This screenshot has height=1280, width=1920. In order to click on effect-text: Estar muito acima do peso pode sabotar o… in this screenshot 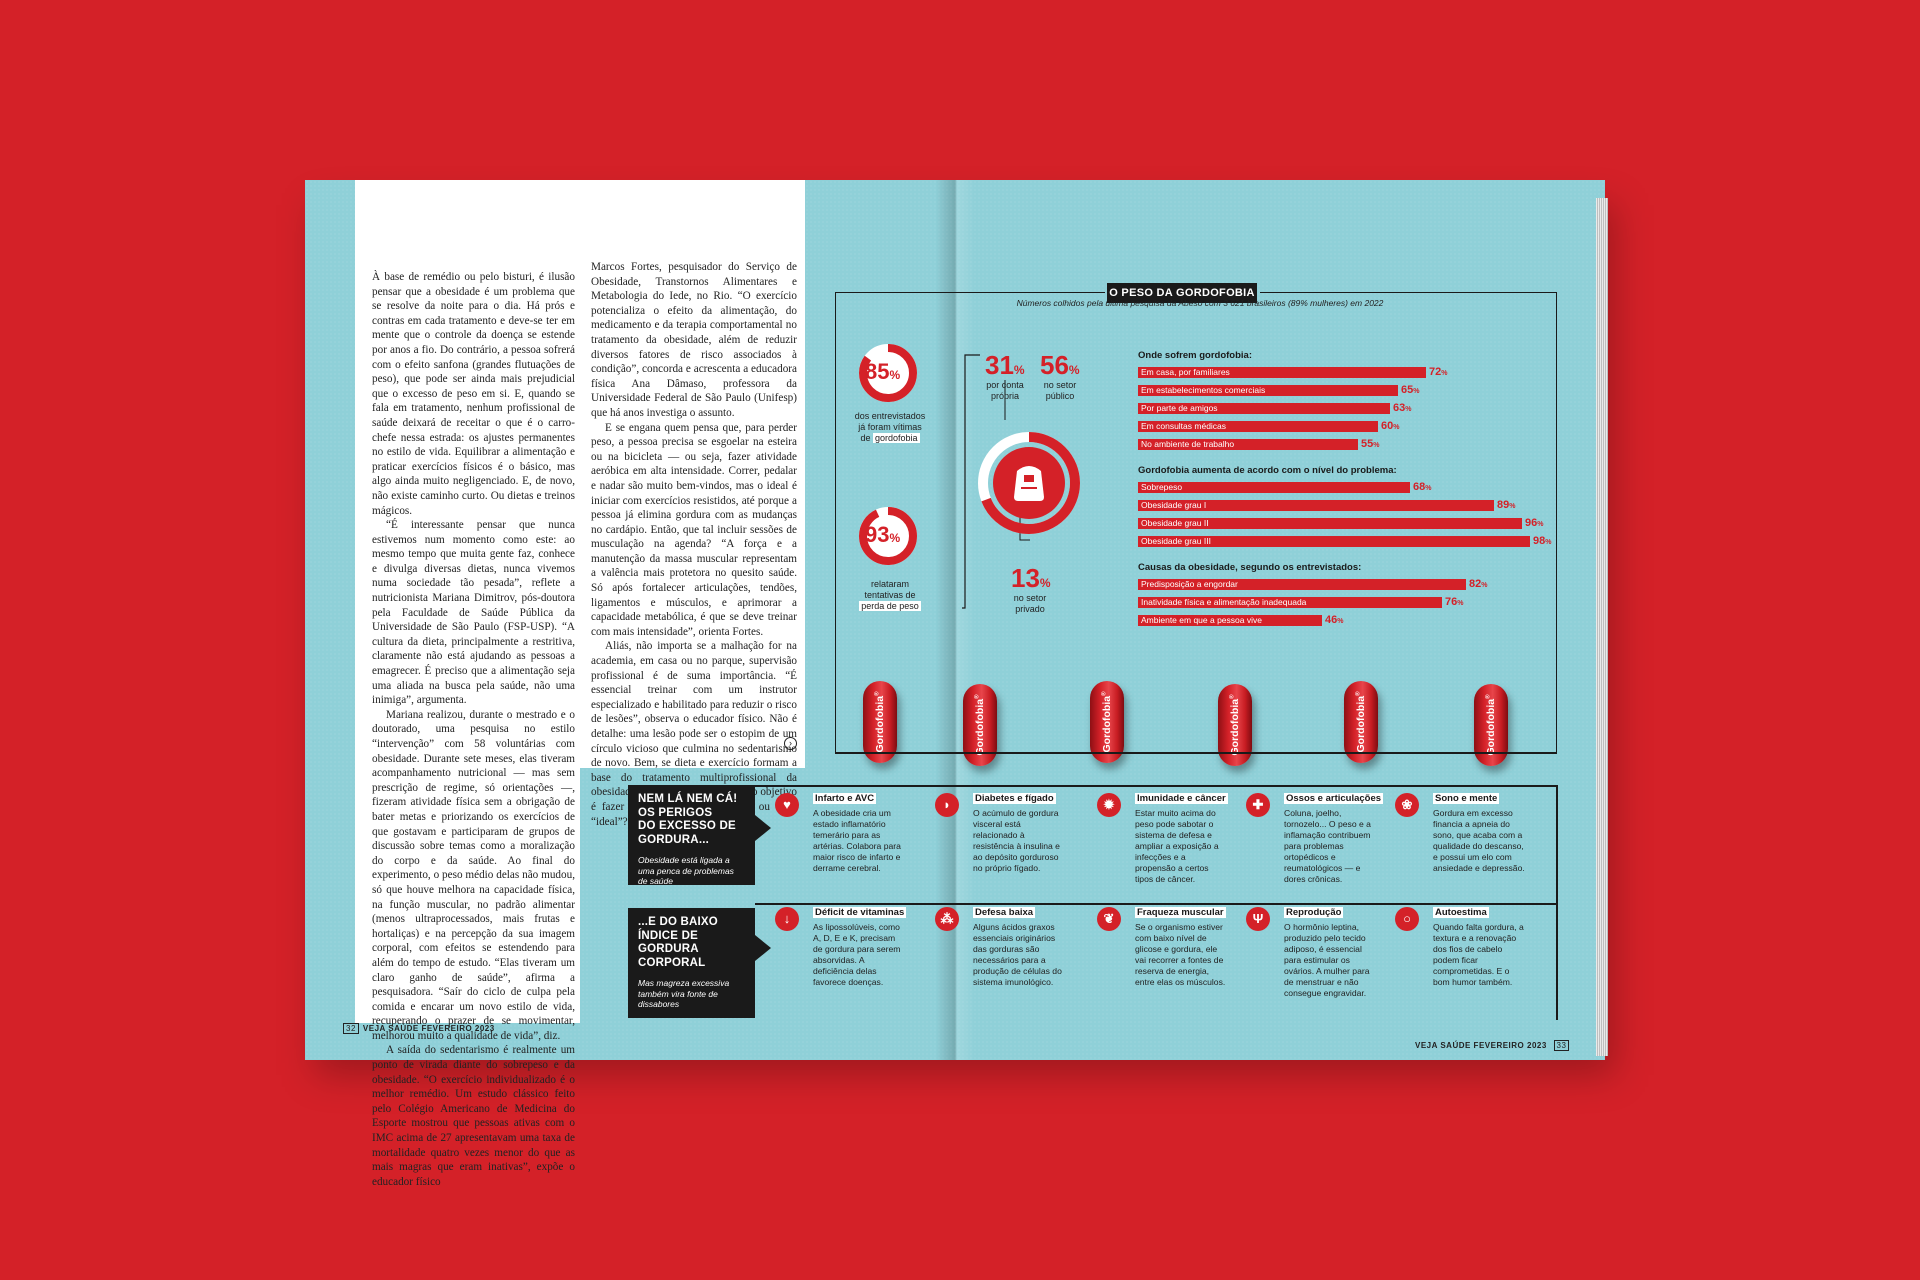, I will do `click(1177, 846)`.